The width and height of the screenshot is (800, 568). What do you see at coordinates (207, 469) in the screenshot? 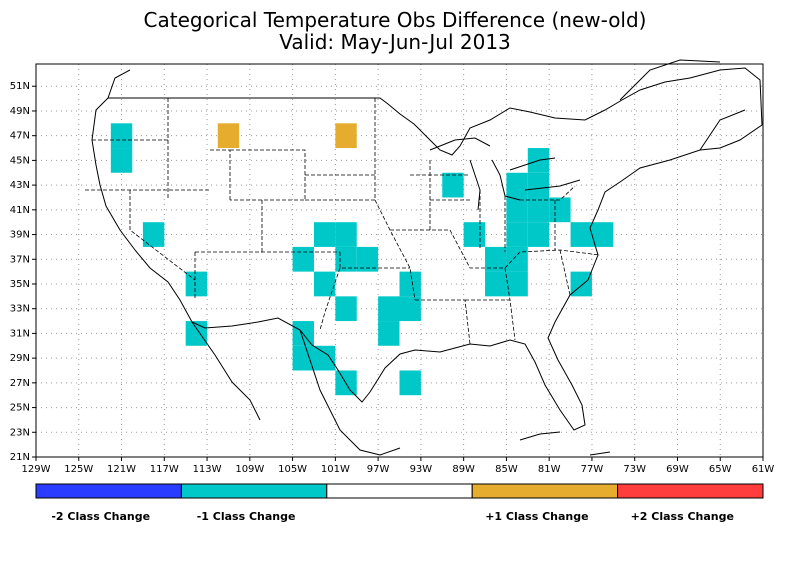
I see `lon-tick-label: 113W` at bounding box center [207, 469].